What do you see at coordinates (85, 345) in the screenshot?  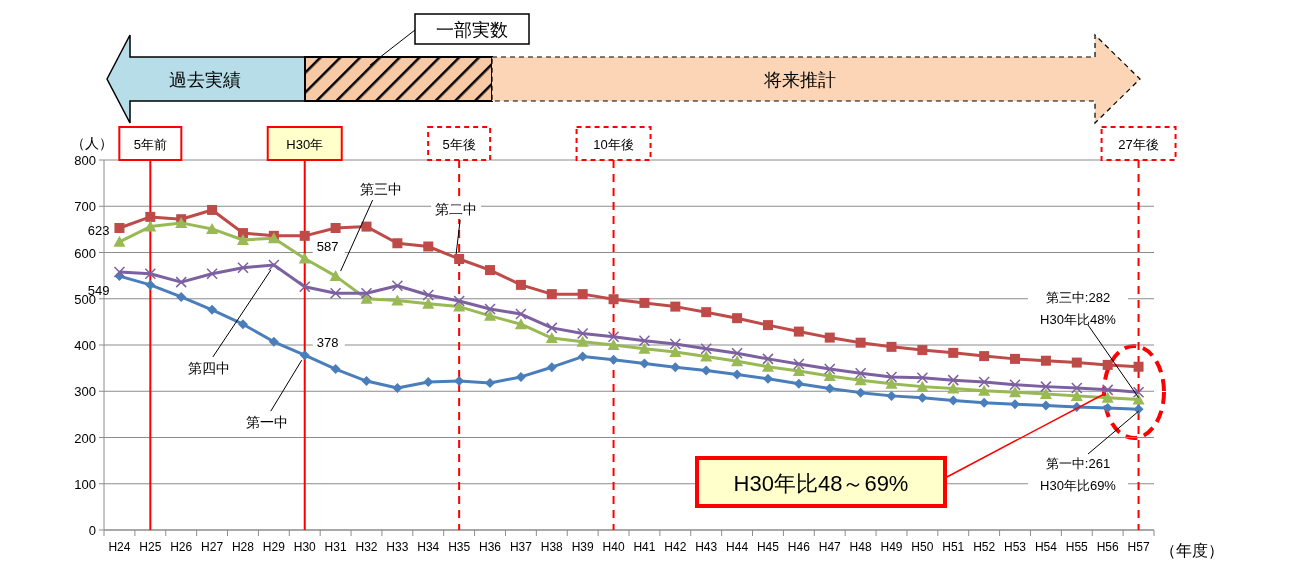 I see `y-tick-label: 400` at bounding box center [85, 345].